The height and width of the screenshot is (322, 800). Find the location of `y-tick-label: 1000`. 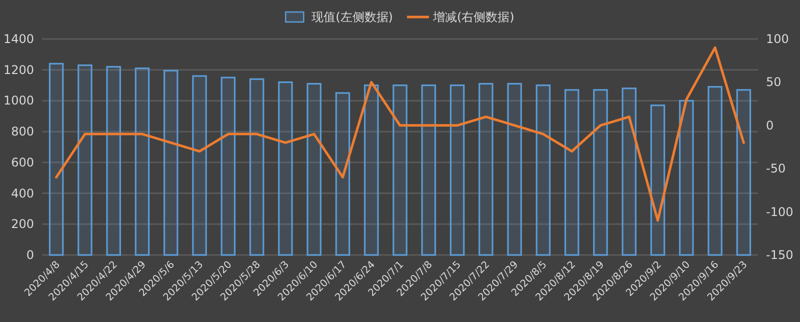

y-tick-label: 1000 is located at coordinates (18, 101).